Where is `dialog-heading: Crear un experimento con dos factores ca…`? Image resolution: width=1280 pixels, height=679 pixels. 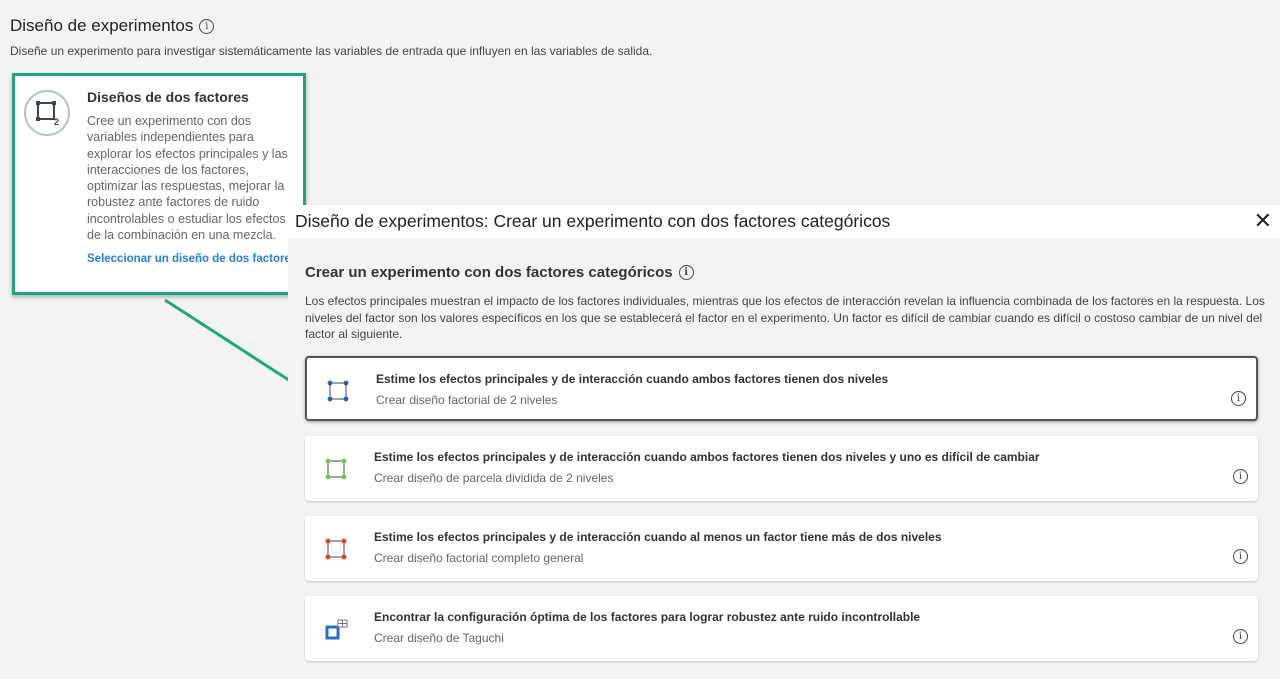 dialog-heading: Crear un experimento con dos factores ca… is located at coordinates (499, 272).